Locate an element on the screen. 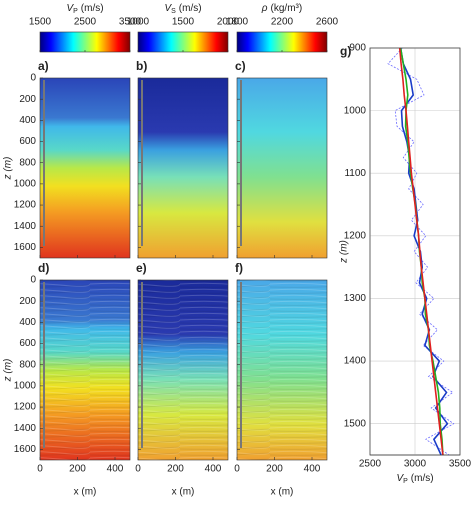  colorbar-tick-label: 1800 is located at coordinates (237, 22).